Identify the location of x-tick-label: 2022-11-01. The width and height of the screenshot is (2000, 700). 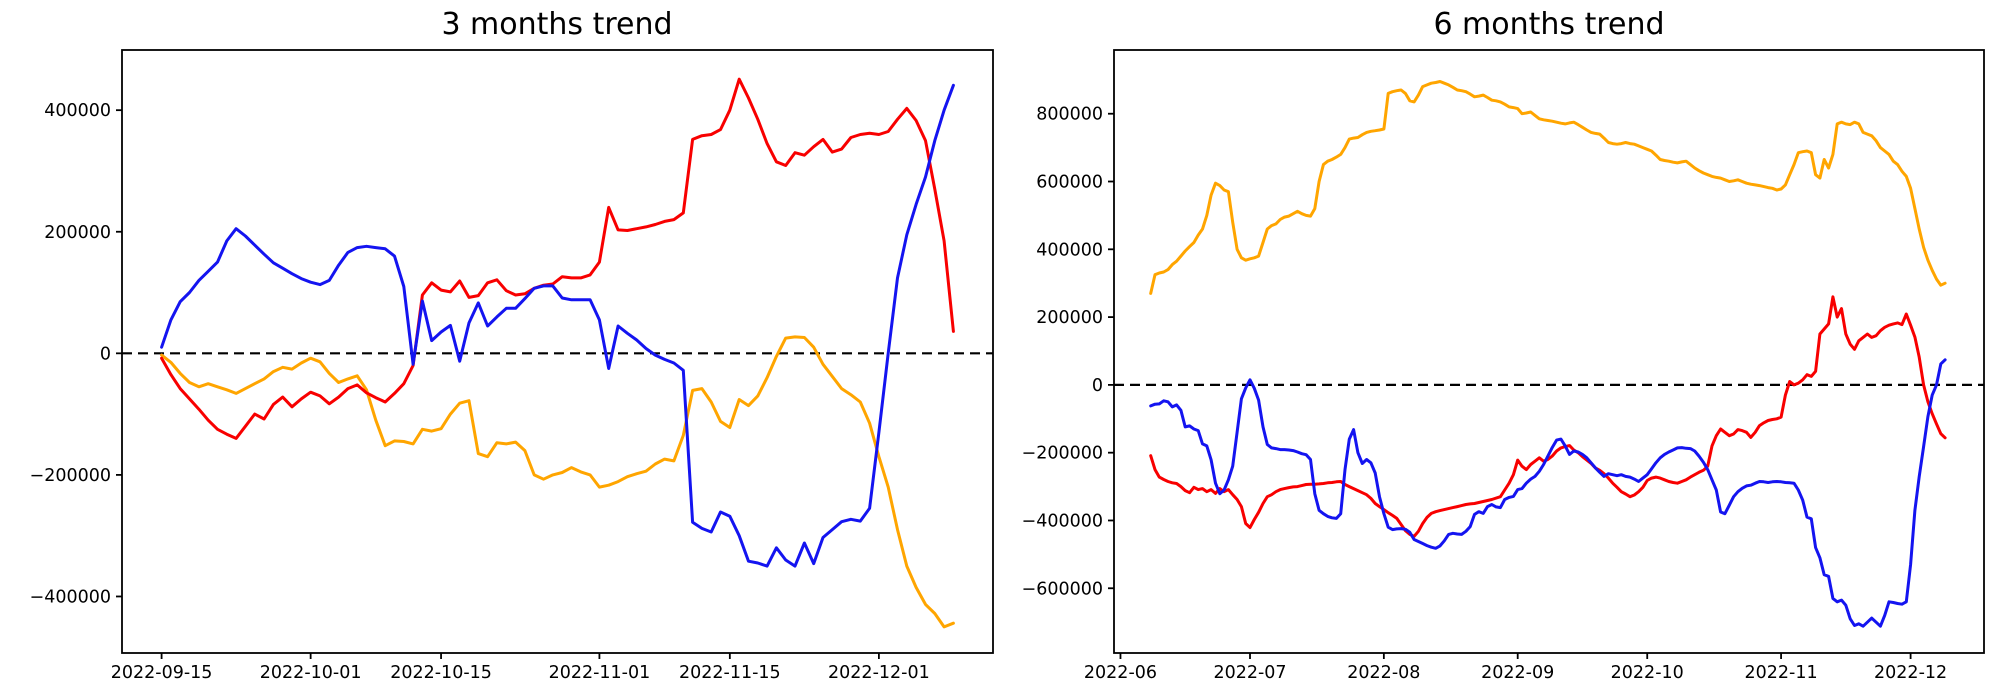
(600, 673).